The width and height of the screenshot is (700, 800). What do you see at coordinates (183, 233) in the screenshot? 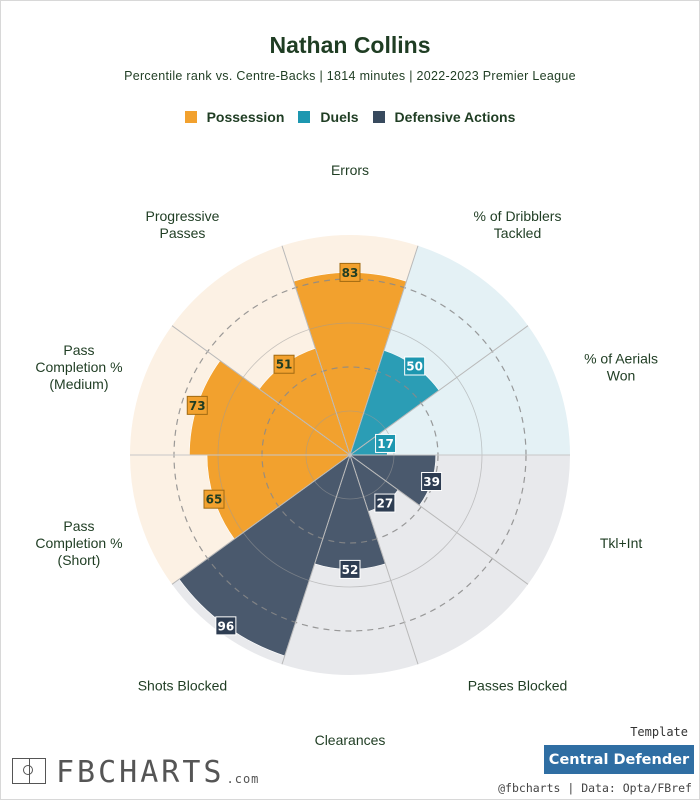
I see `category-label-line: Passes` at bounding box center [183, 233].